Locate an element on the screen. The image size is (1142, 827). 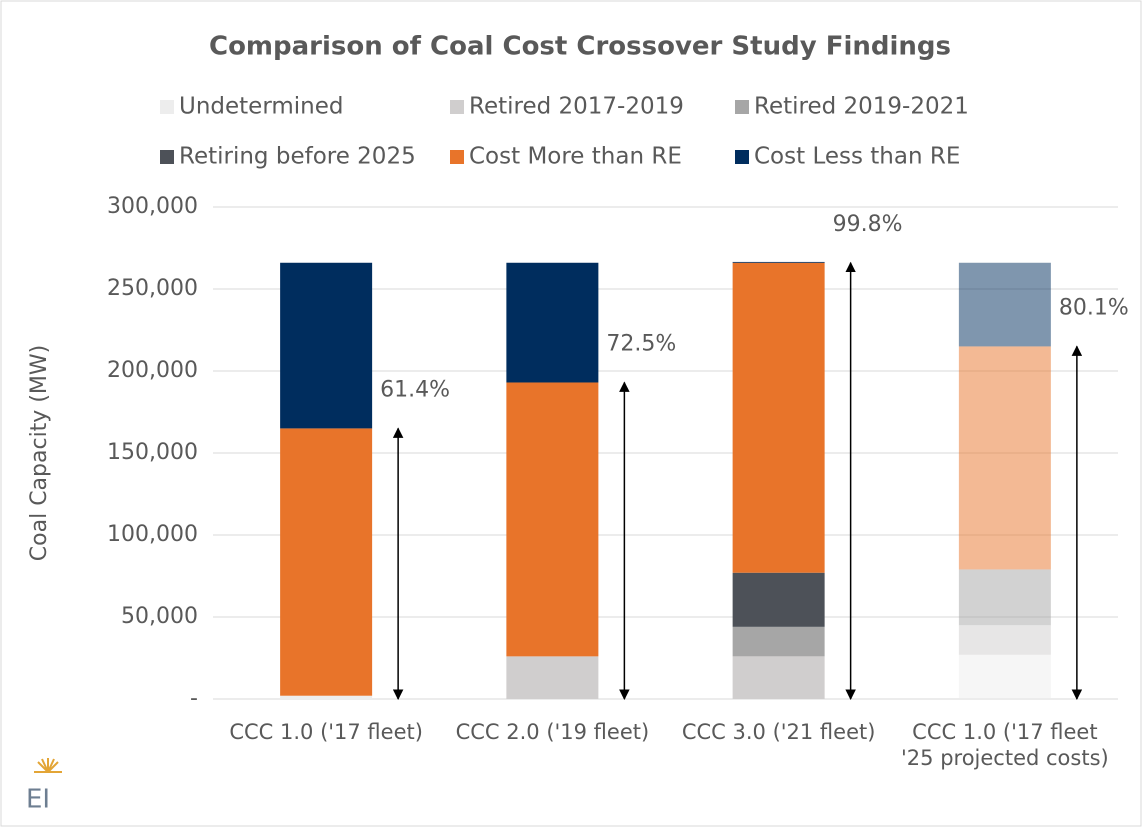
y-tick-label: 100,000 is located at coordinates (152, 534).